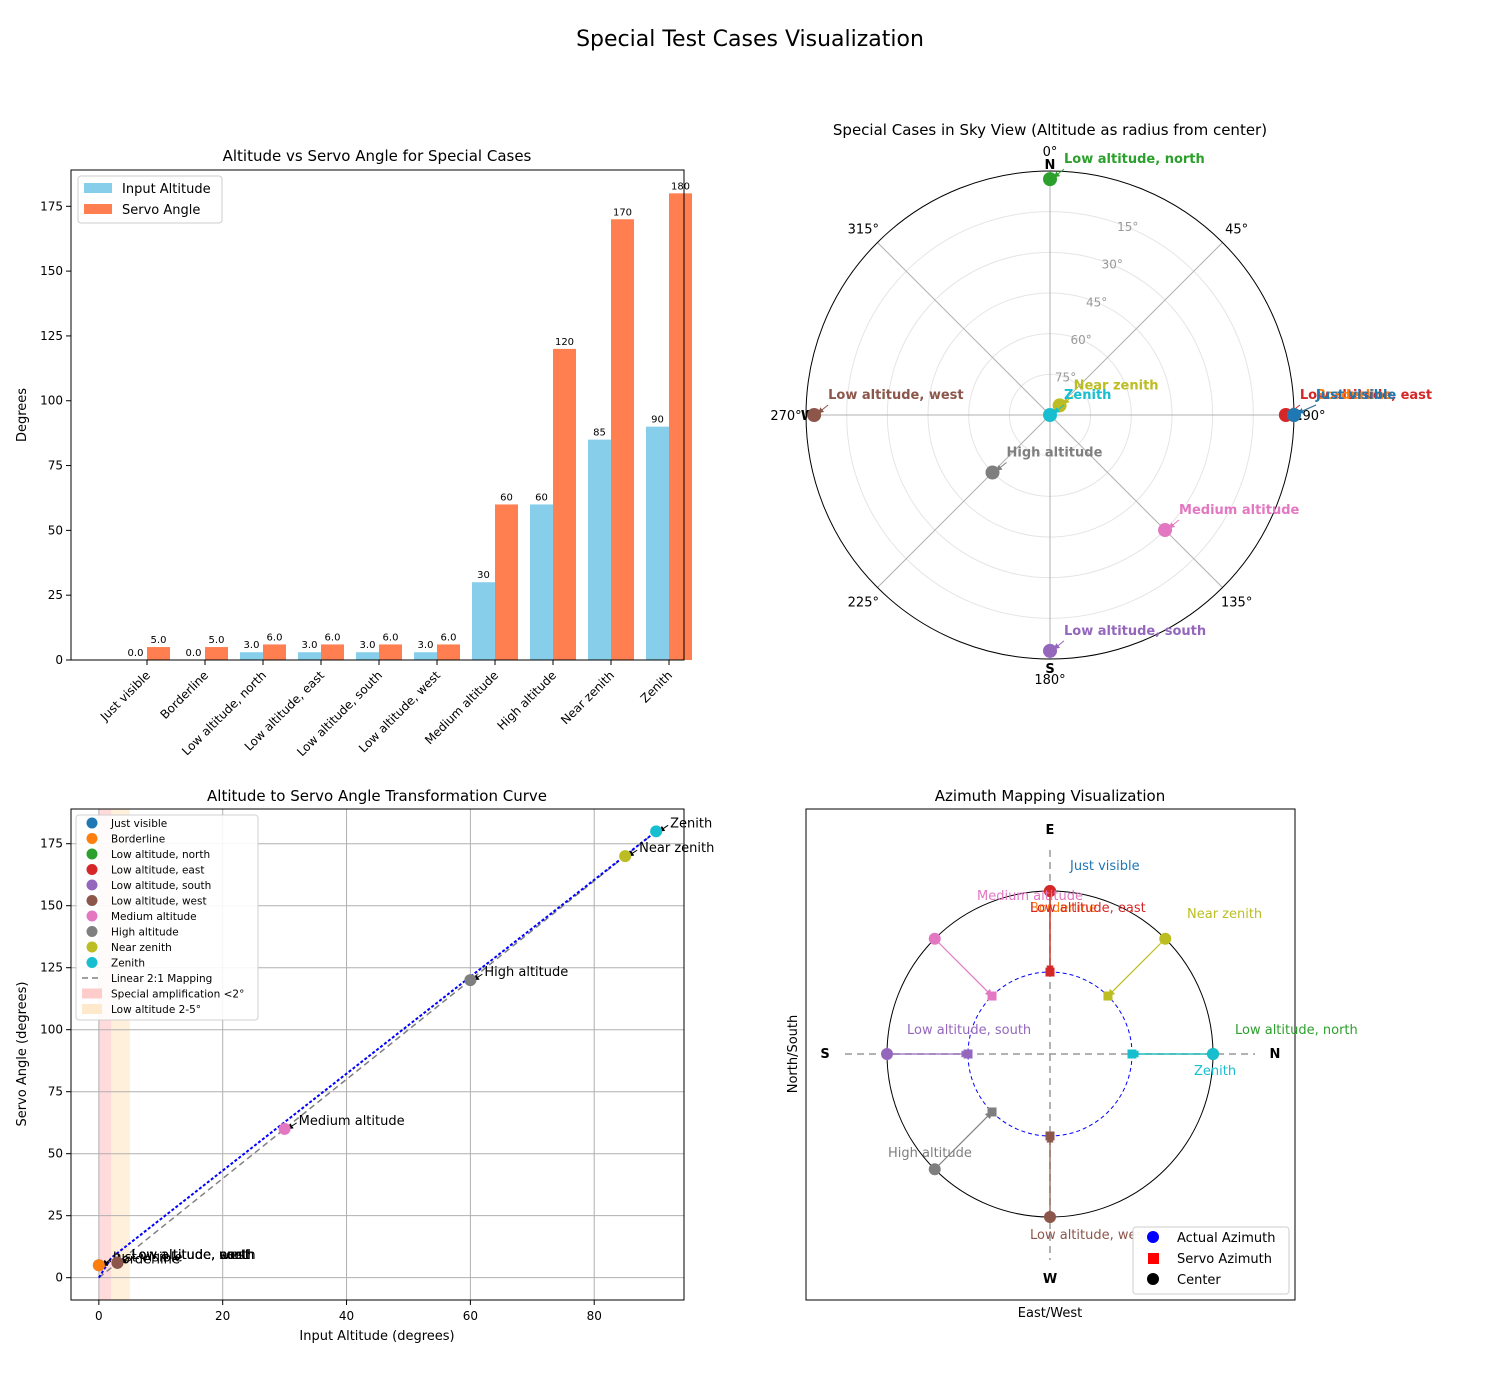 The height and width of the screenshot is (1400, 1500). I want to click on legend-marker-center, so click(1153, 1279).